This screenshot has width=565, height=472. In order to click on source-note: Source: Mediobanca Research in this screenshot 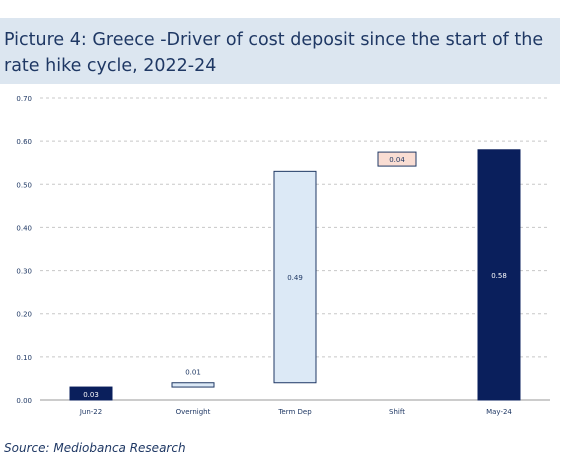, I will do `click(95, 448)`.